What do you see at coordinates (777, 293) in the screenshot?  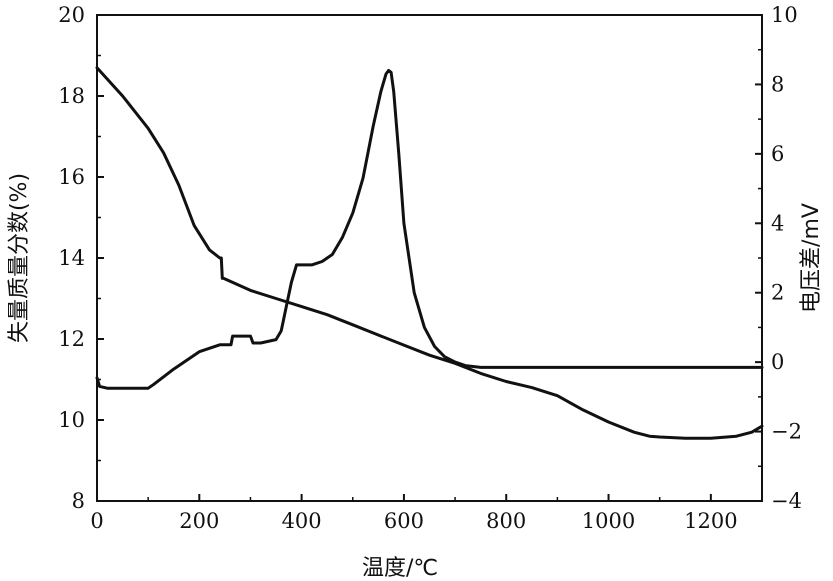 I see `right-tick-label: 2` at bounding box center [777, 293].